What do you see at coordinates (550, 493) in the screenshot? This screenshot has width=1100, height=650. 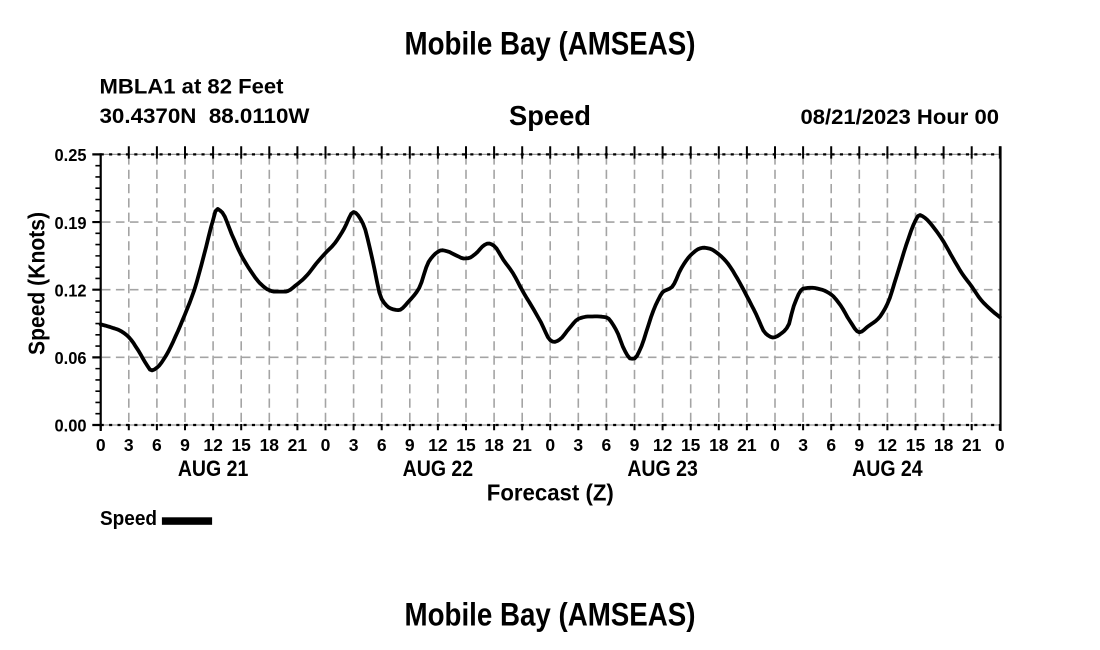 I see `svg-text: Forecast (Z)` at bounding box center [550, 493].